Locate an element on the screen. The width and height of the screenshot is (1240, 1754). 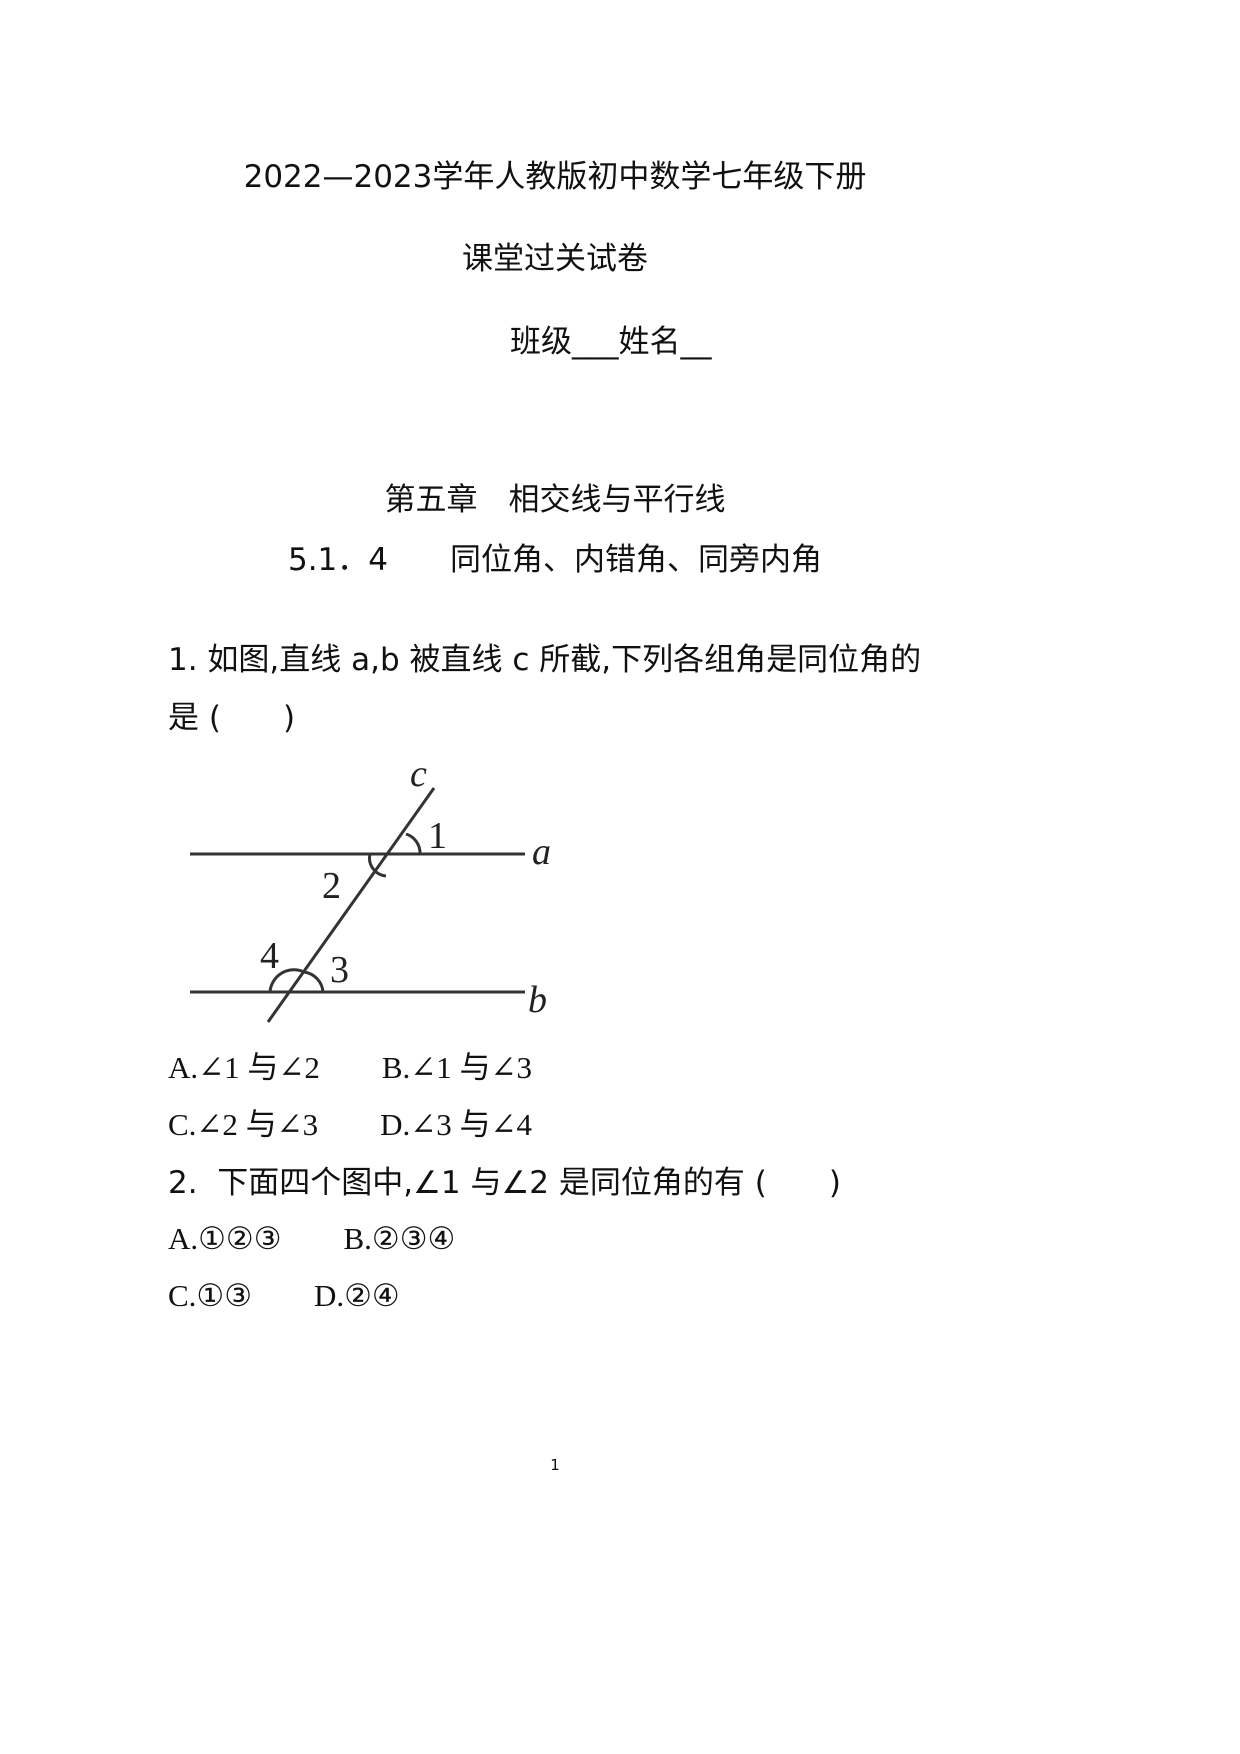
question-1-stem-cont: 是 ( ) is located at coordinates (232, 718).